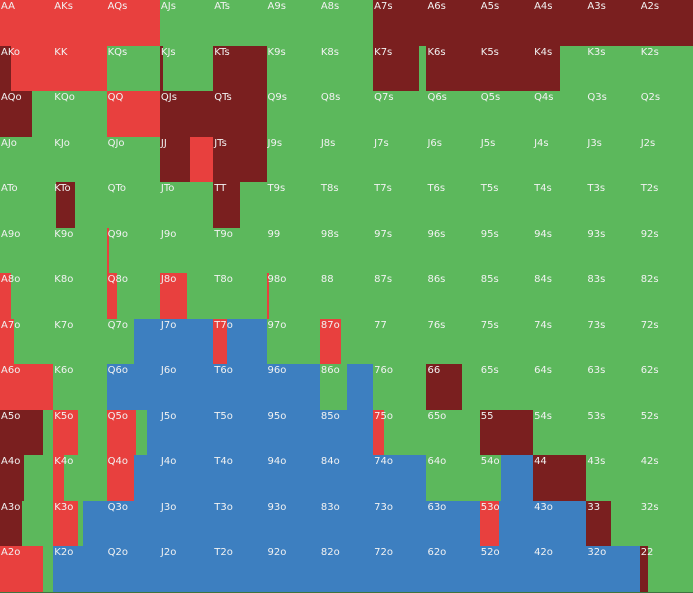  I want to click on hand-cell-QJo: QJo, so click(134, 160).